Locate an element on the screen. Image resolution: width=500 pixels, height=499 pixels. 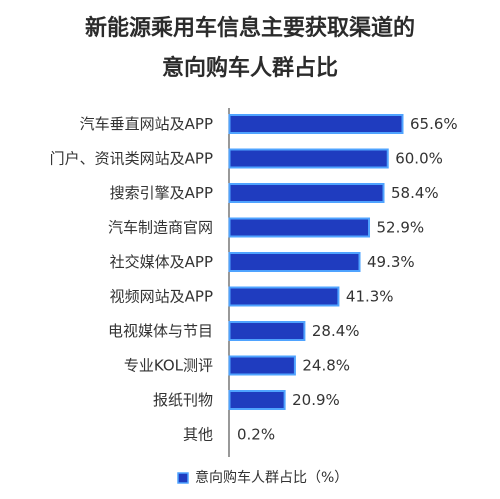
value-label: 41.3% is located at coordinates (370, 297).